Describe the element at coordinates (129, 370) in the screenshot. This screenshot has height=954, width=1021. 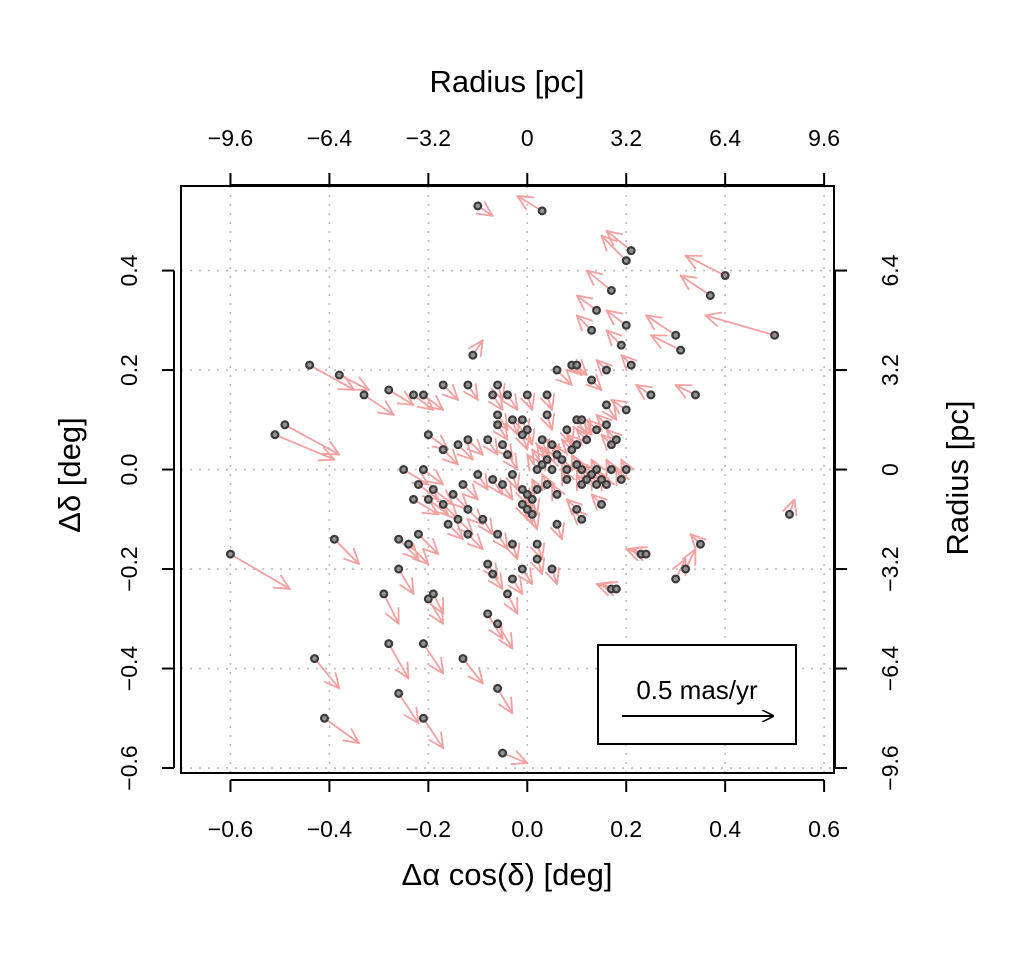
I see `y-tick-label: 0.2` at that location.